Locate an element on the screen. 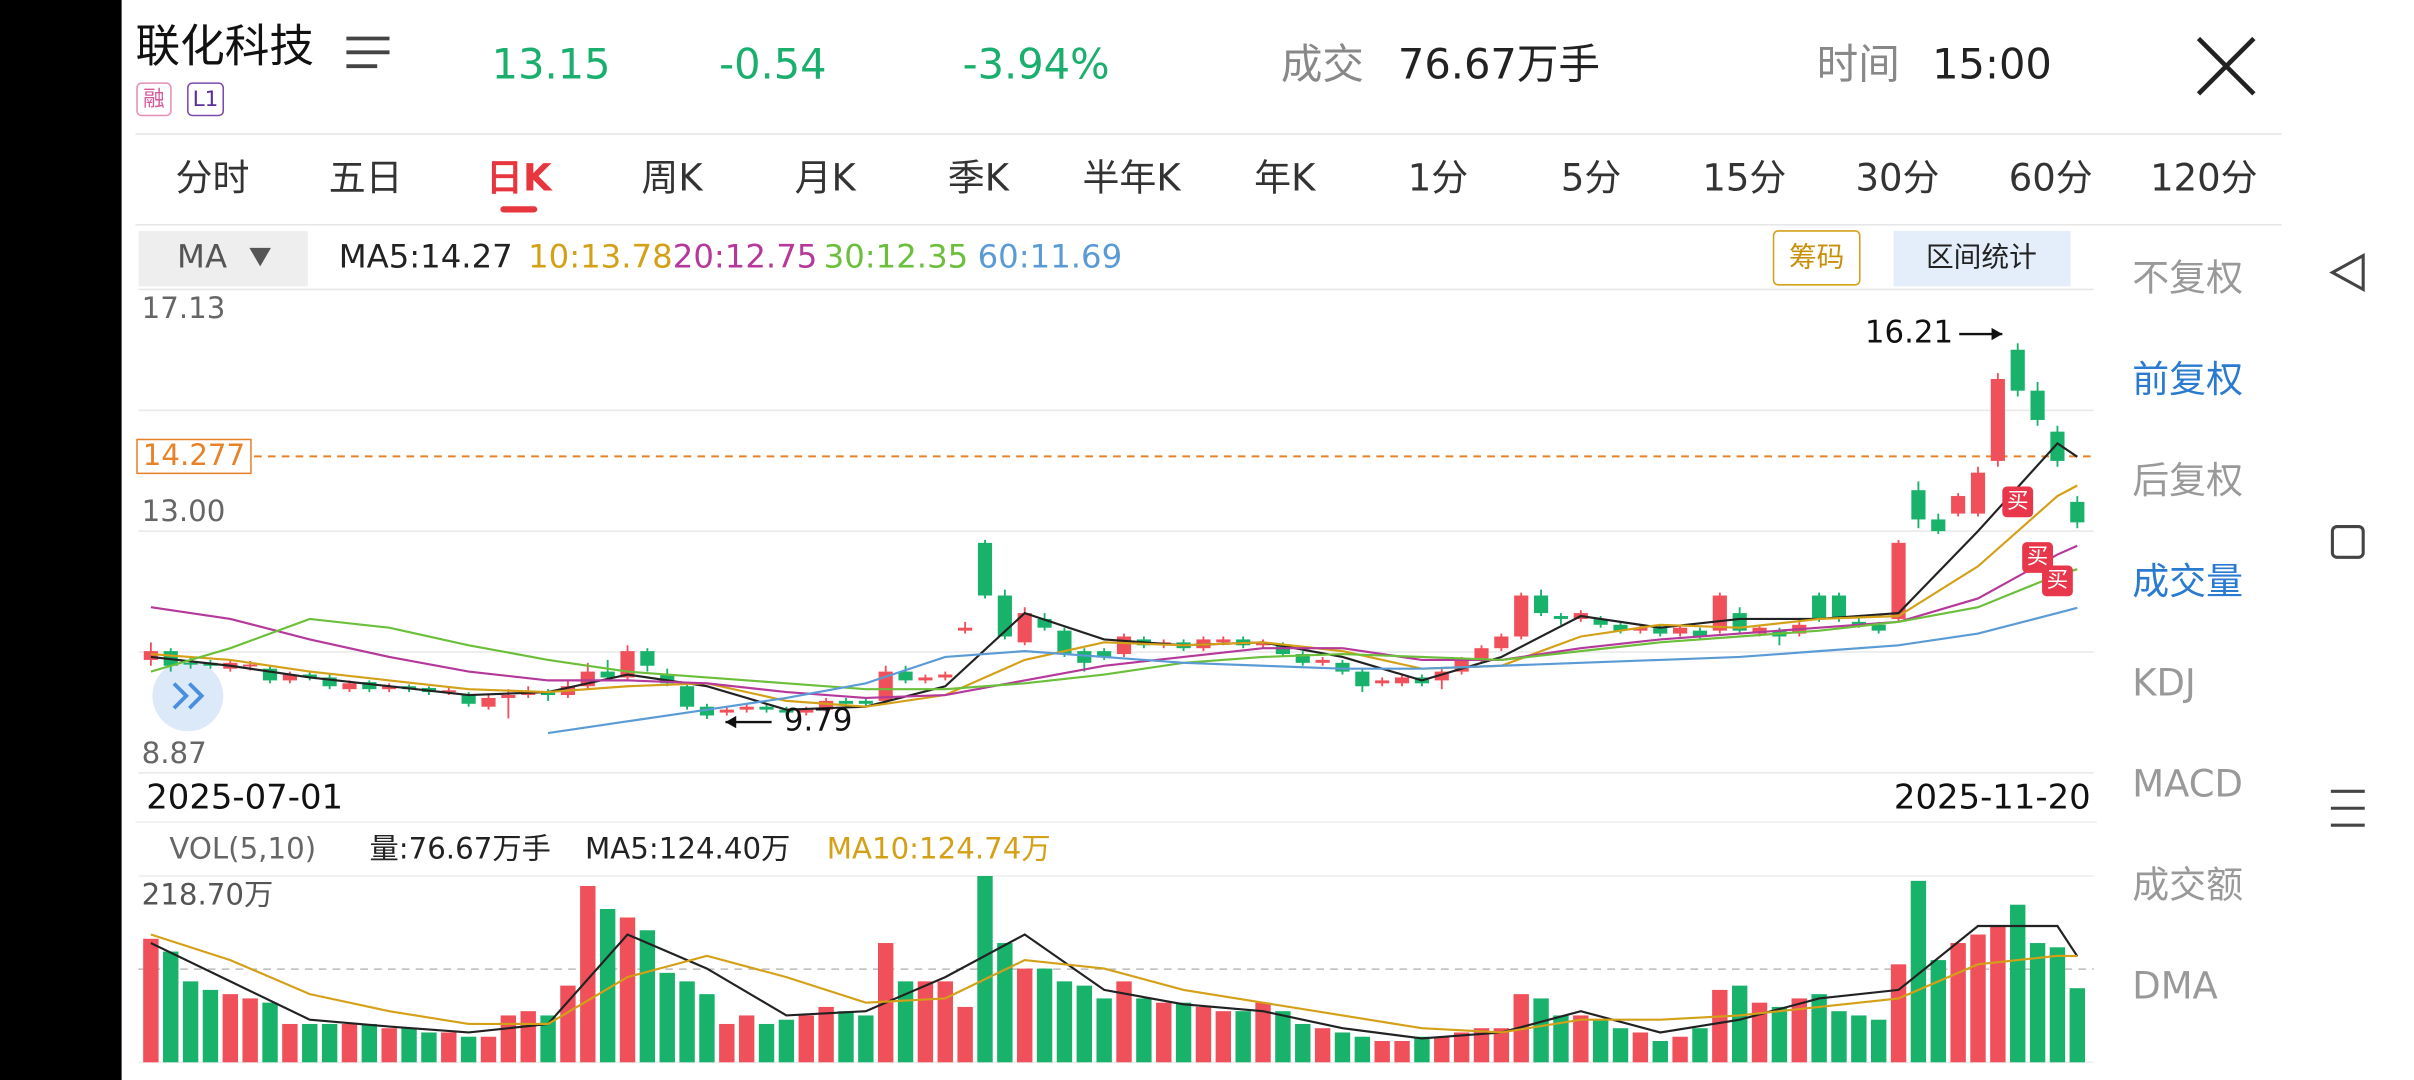 Image resolution: width=2414 pixels, height=1080 pixels. tab: 60分 is located at coordinates (2051, 178).